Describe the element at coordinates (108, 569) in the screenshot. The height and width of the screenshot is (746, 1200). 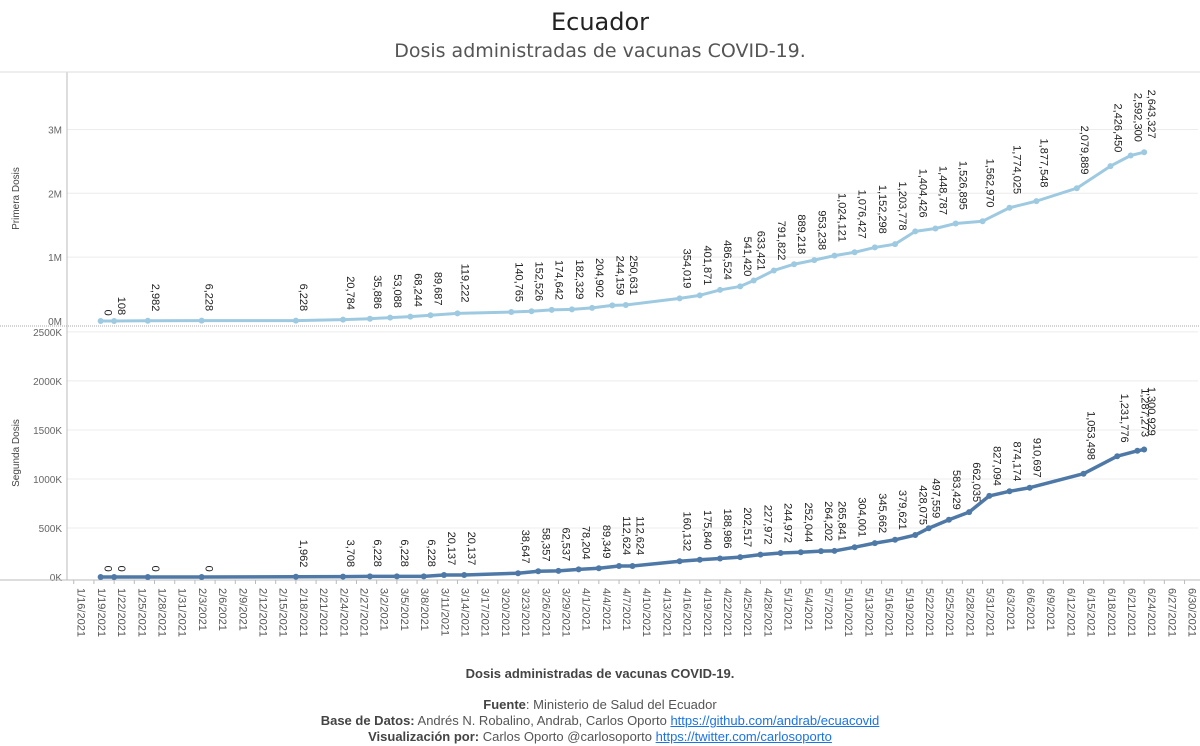
I see `segunda-data-label: 0` at that location.